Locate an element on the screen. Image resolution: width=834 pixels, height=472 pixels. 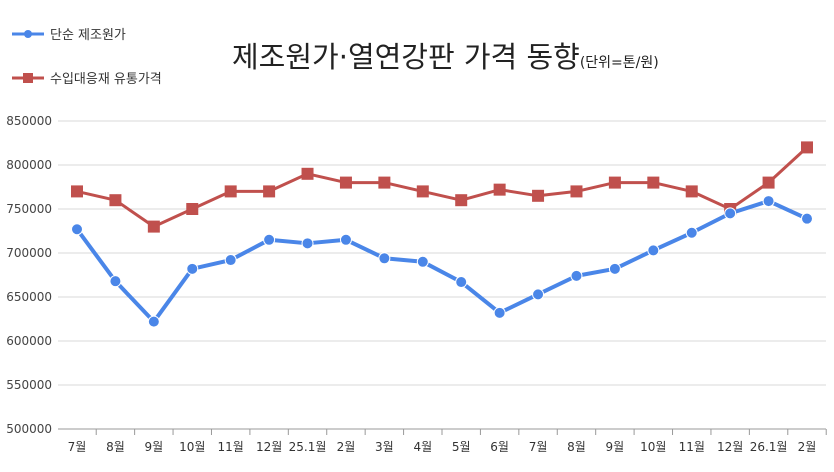
x-tick-label: 5월 is located at coordinates (461, 447).